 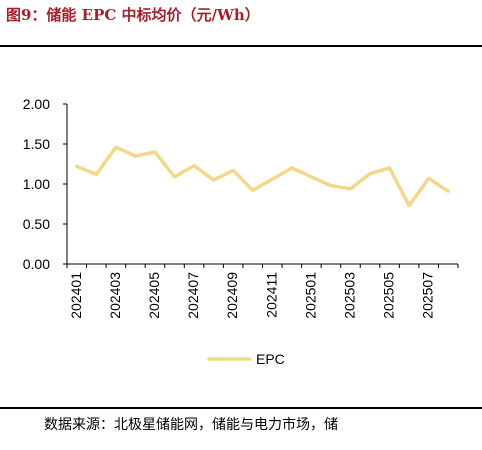 What do you see at coordinates (349, 295) in the screenshot?
I see `x-tick-label: 202503` at bounding box center [349, 295].